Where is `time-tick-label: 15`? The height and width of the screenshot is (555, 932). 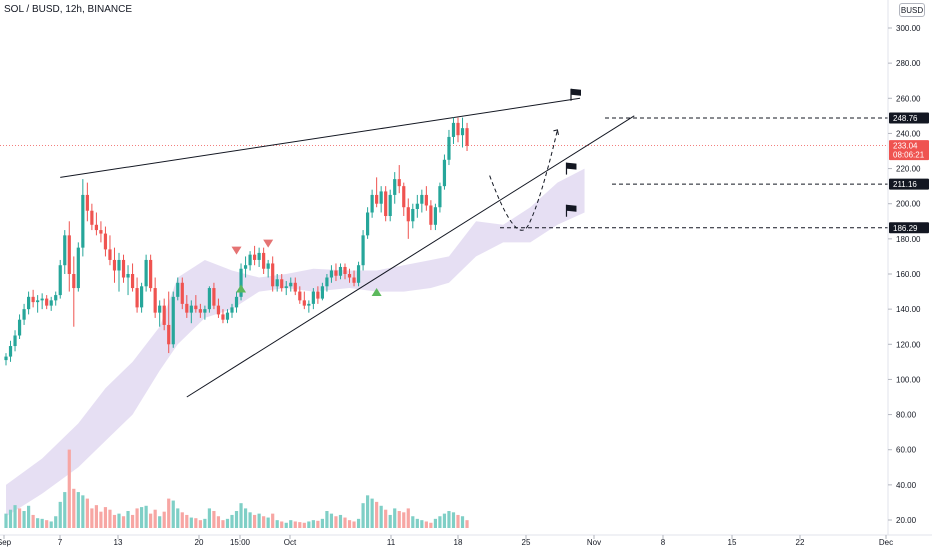 time-tick-label: 15 is located at coordinates (732, 542).